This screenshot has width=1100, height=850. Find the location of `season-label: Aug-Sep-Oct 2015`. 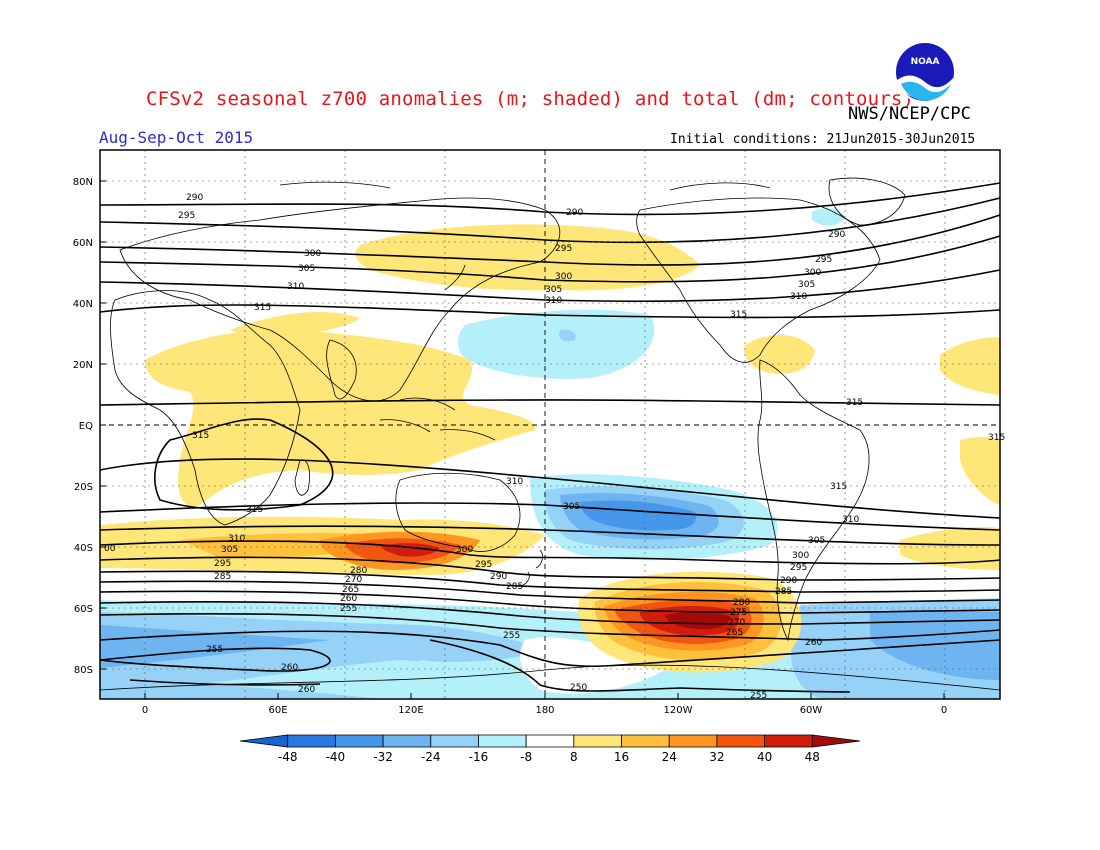

season-label: Aug-Sep-Oct 2015 is located at coordinates (176, 137).